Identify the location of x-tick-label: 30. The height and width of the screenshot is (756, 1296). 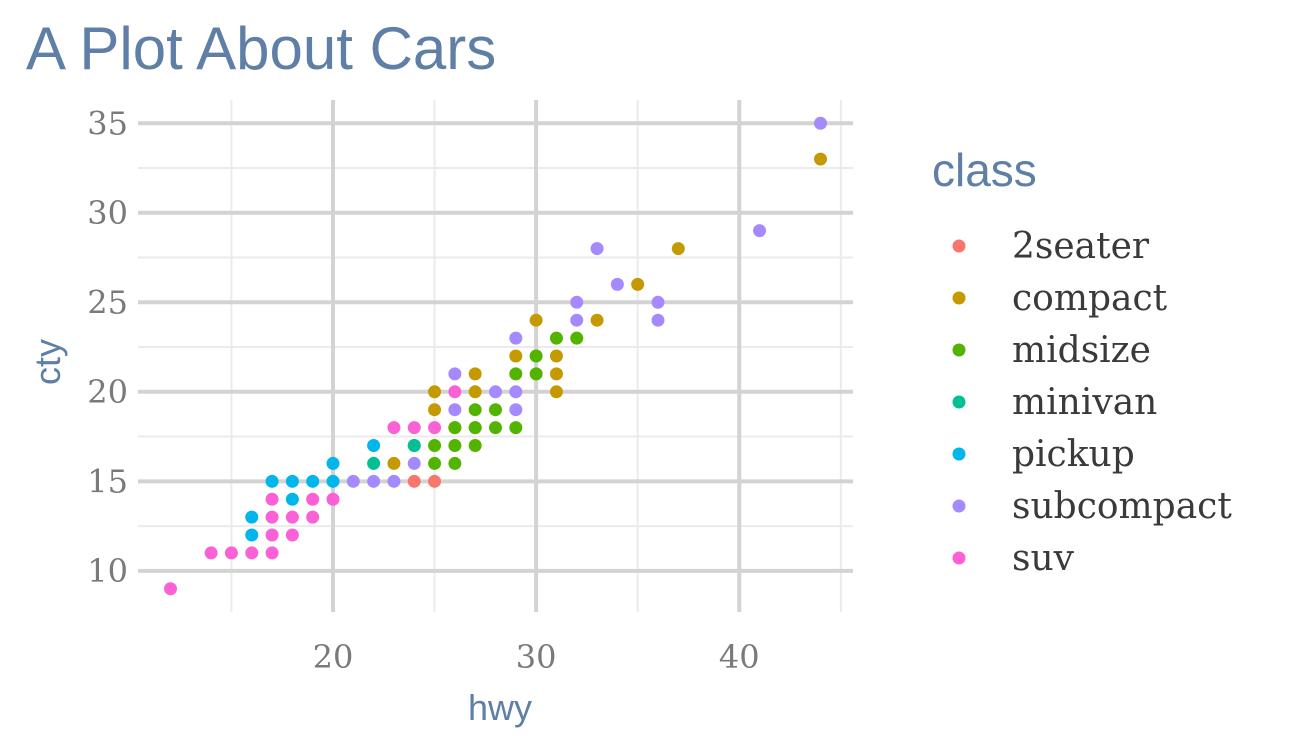
(536, 657).